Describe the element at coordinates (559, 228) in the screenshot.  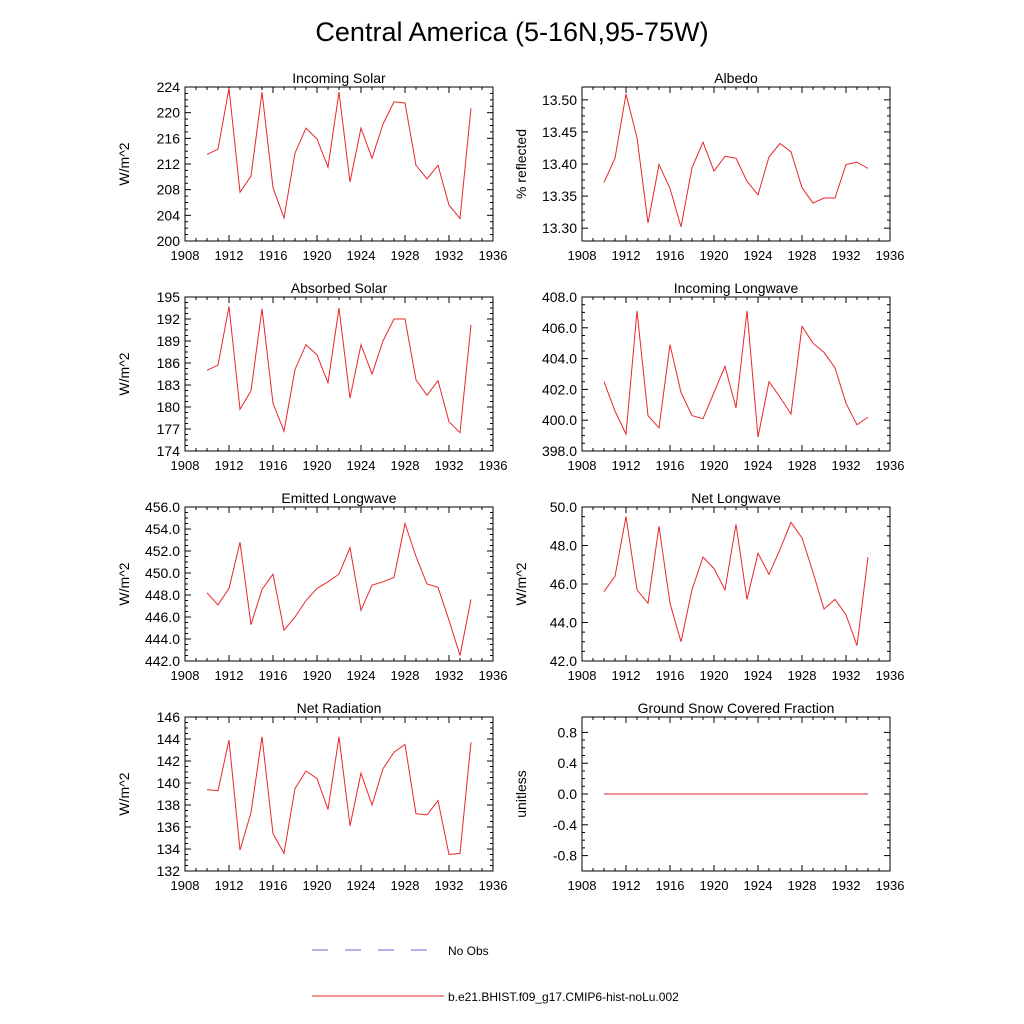
I see `y-tick-label: 13.30` at that location.